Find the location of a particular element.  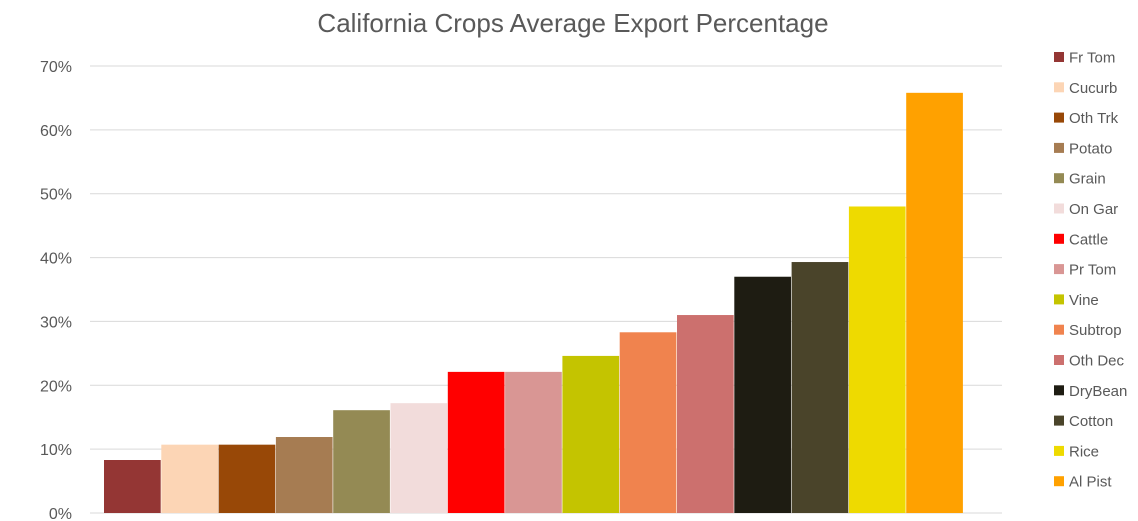

legend-label: DryBean is located at coordinates (1098, 391).